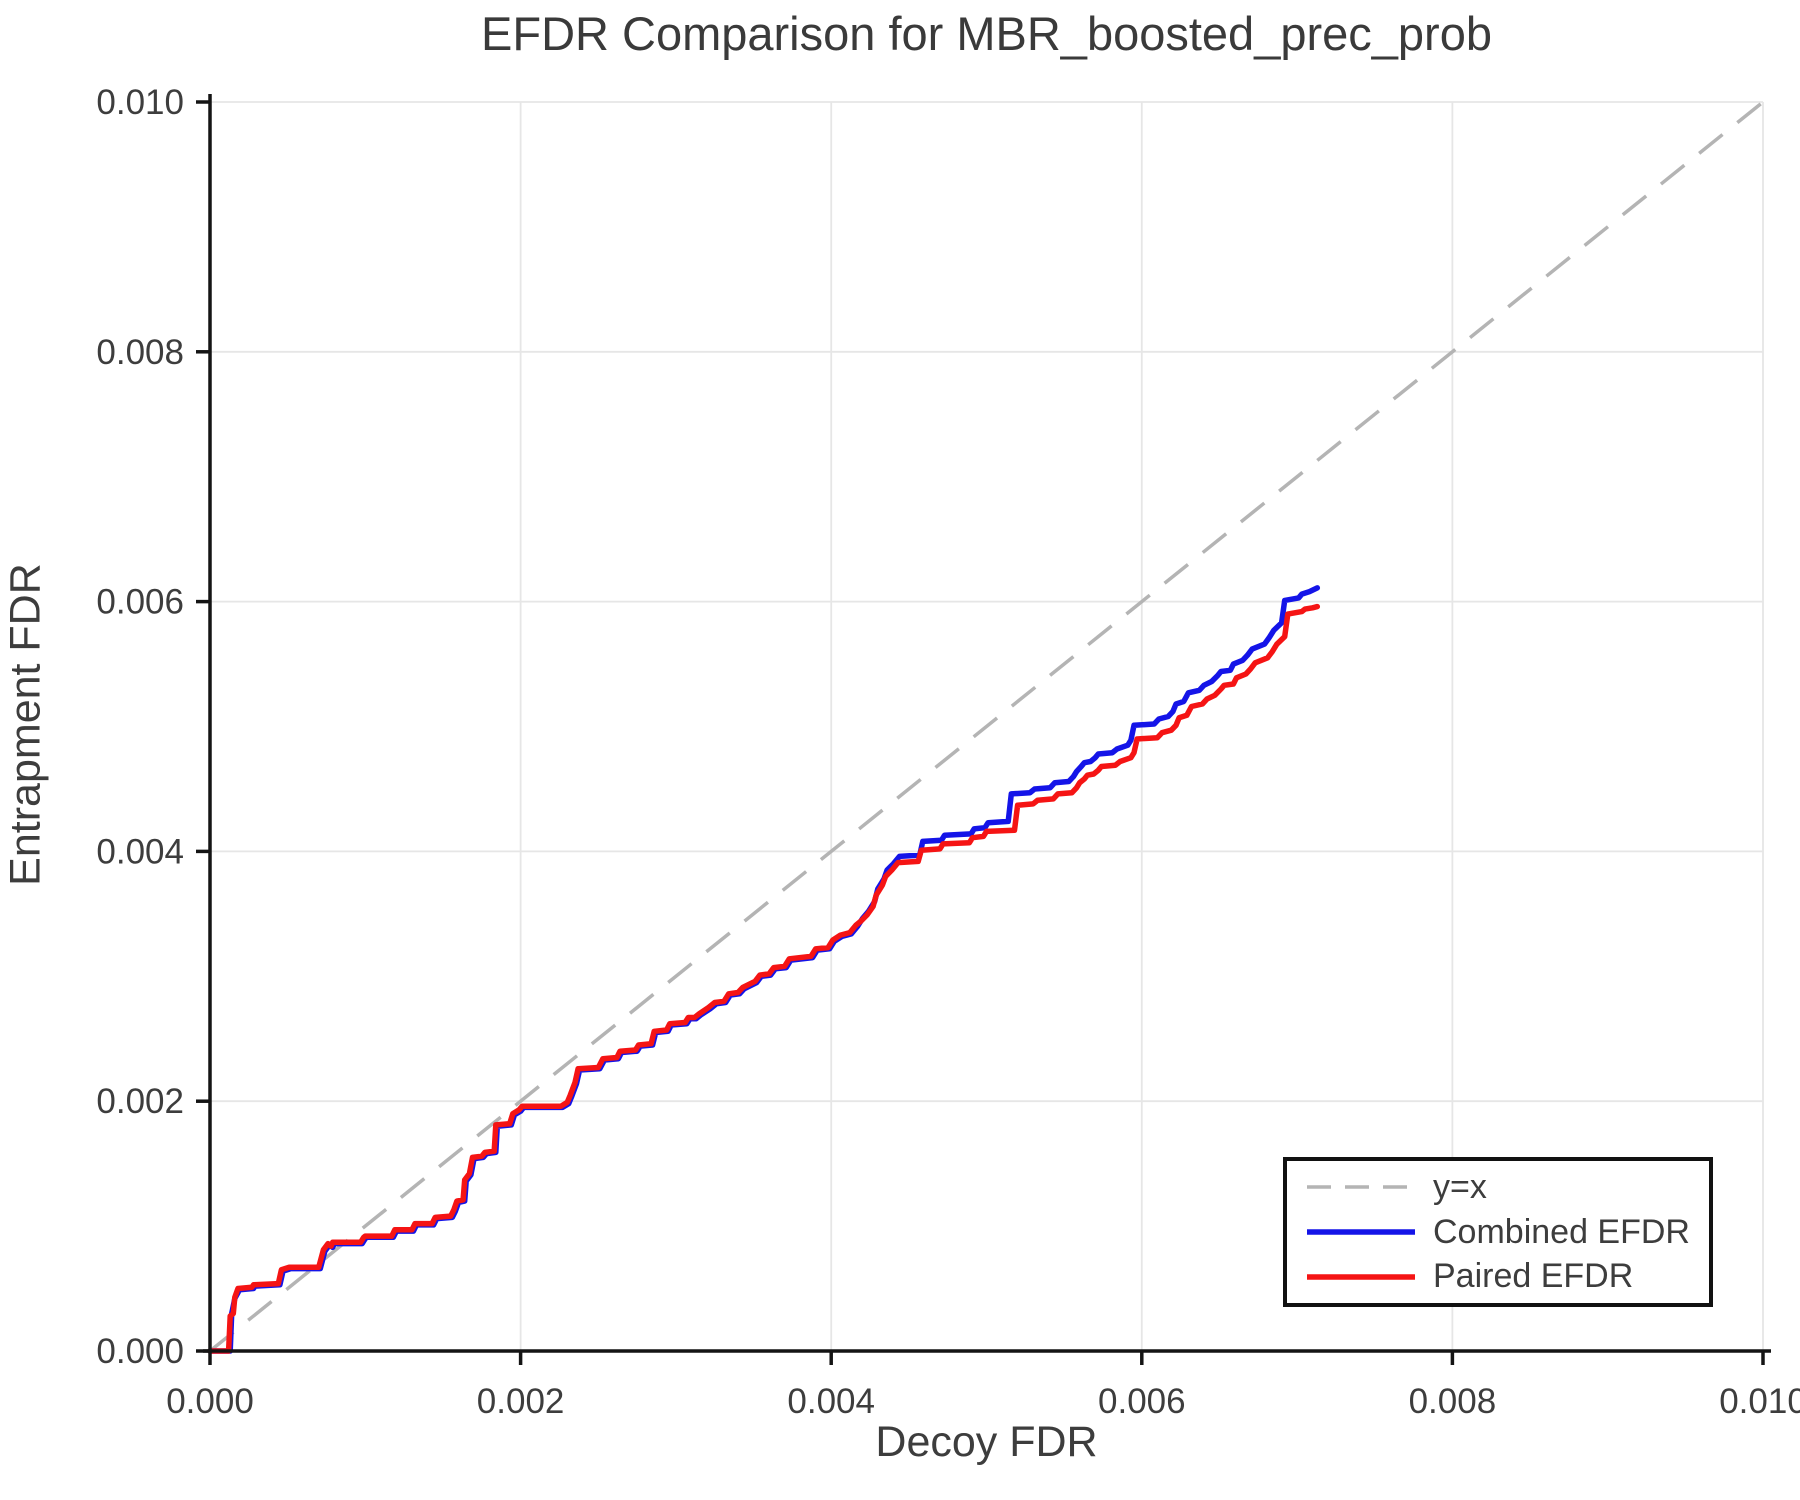  Describe the element at coordinates (1533, 1276) in the screenshot. I see `legend-label-paired: Paired EFDR` at that location.